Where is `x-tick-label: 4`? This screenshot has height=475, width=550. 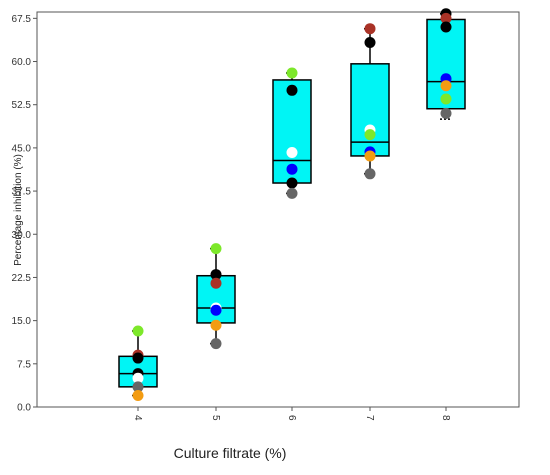
x-tick-label: 4 is located at coordinates (137, 418).